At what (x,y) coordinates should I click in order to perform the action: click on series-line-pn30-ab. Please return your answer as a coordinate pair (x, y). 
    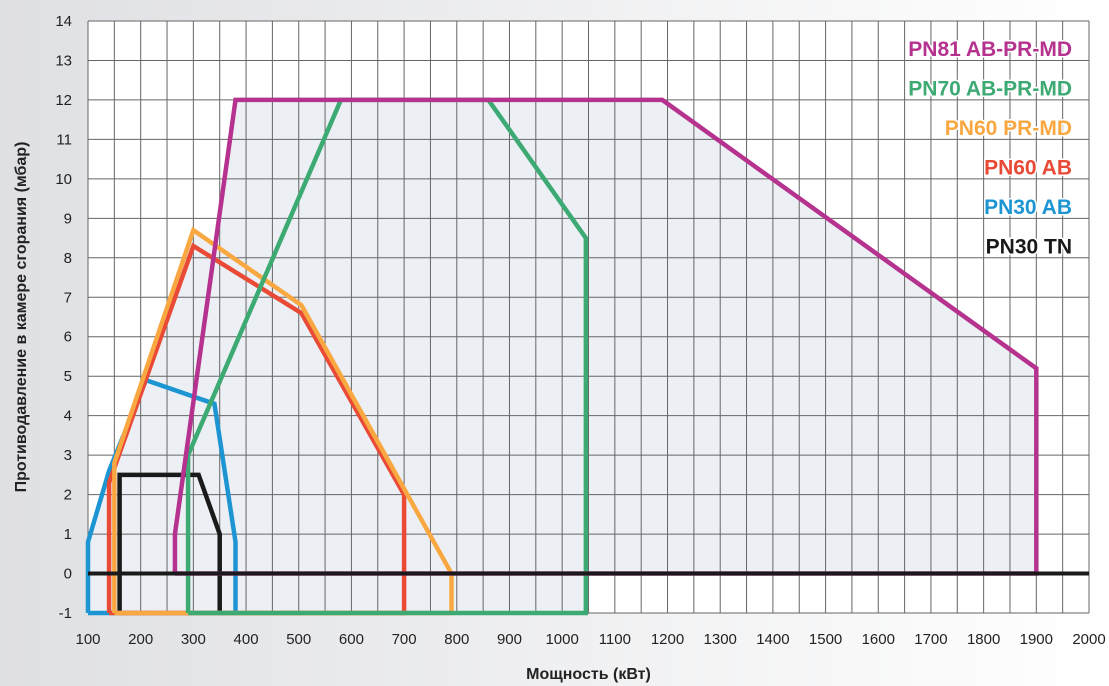
    Looking at the image, I should click on (161, 496).